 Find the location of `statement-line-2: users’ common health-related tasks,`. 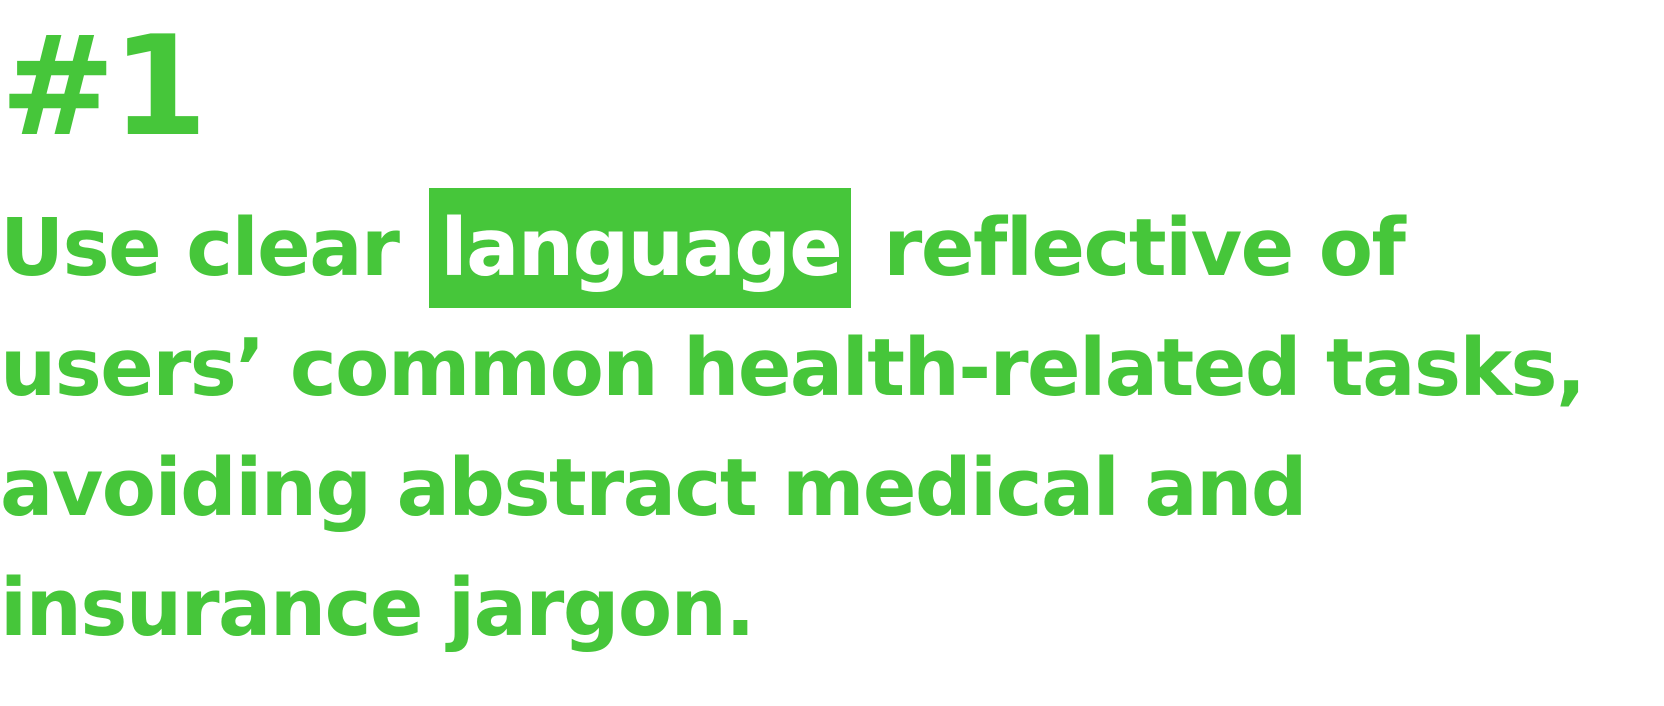

statement-line-2: users’ common health-related tasks, is located at coordinates (793, 368).